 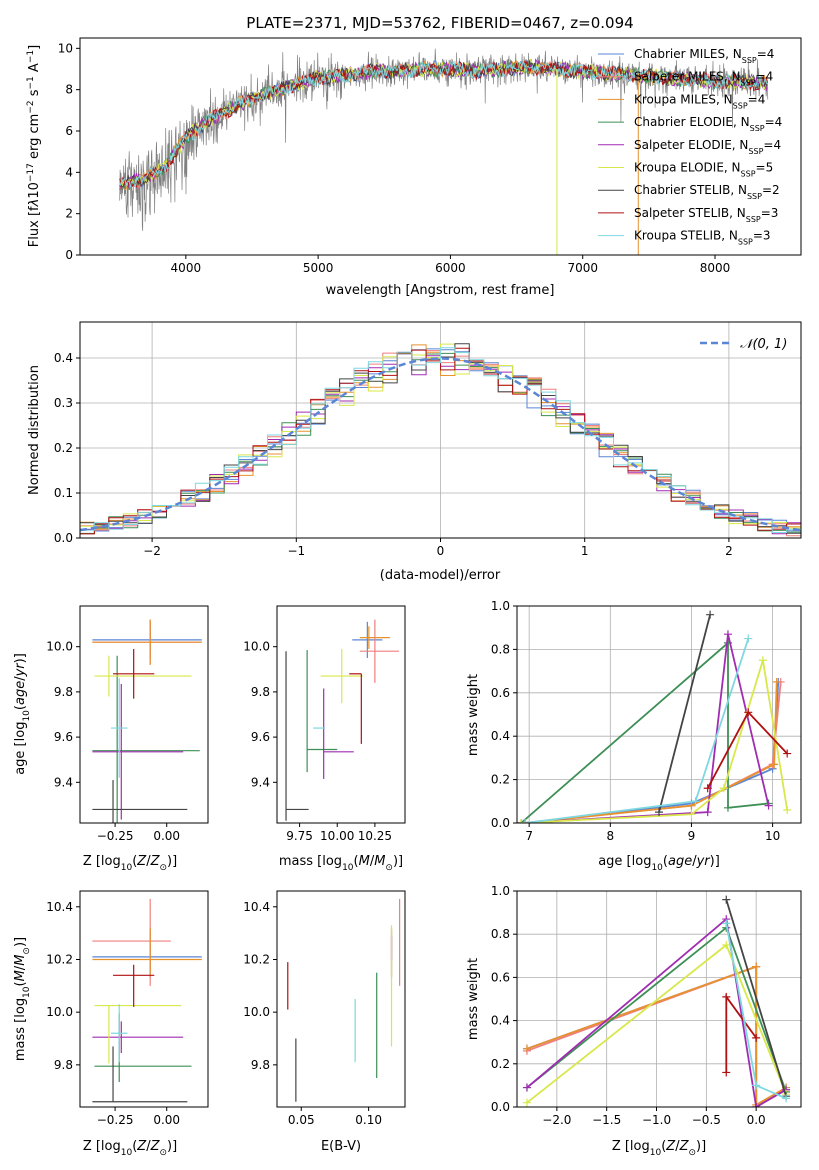 I want to click on y-tick-label: 10.2, so click(x=59, y=959).